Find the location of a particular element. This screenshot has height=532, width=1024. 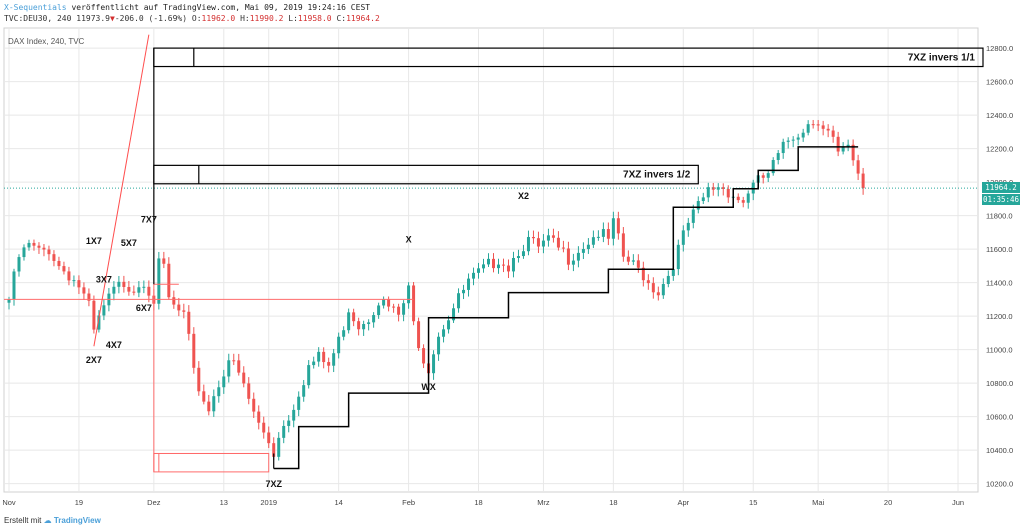

y-tick-label: 10800.0 is located at coordinates (999, 383).